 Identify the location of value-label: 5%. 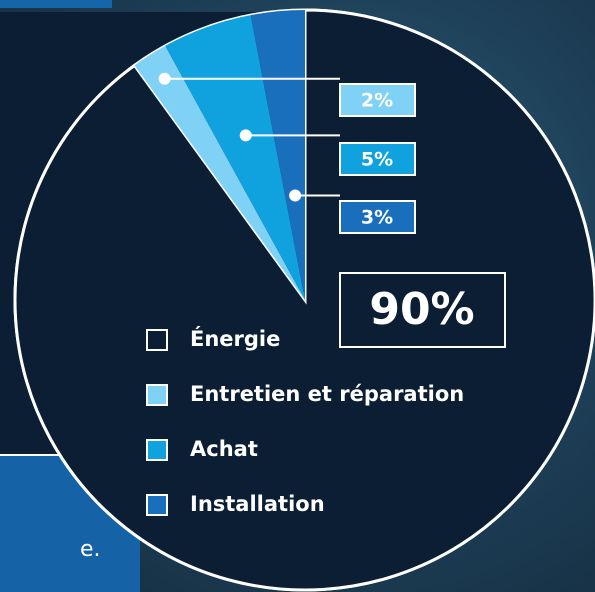
(377, 160).